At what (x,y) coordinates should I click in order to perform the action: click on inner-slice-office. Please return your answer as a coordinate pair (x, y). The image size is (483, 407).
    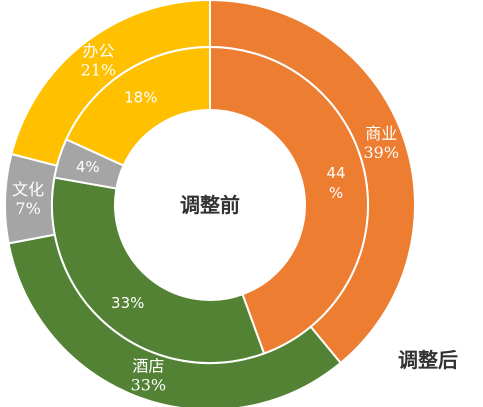
    Looking at the image, I should click on (137, 106).